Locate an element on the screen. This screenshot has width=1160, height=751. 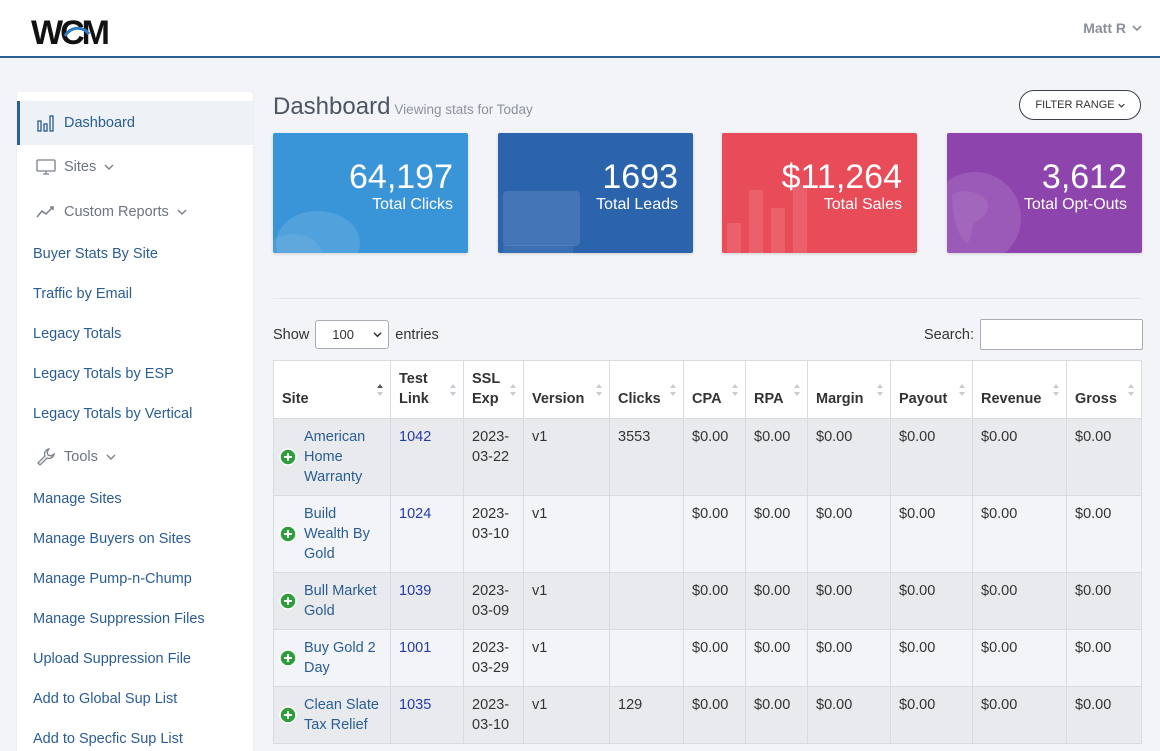
chat-bubble-icon is located at coordinates (316, 232).